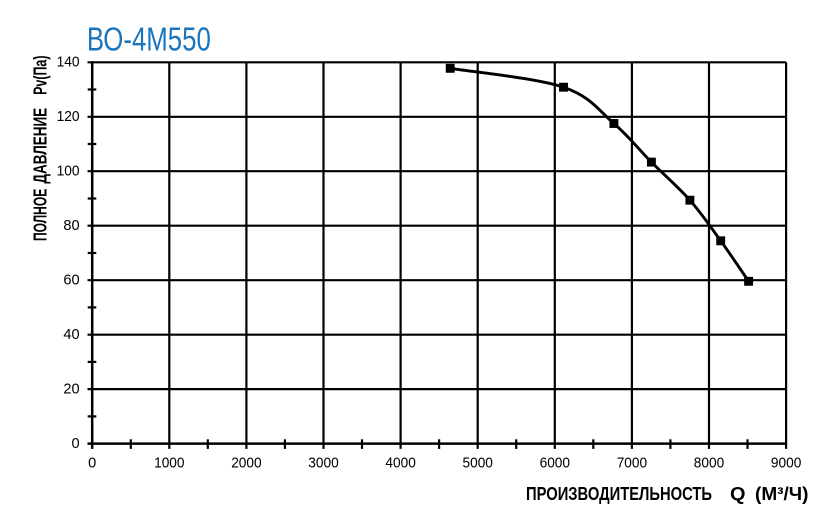 This screenshot has width=840, height=529. I want to click on svg-text: 80, so click(71, 226).